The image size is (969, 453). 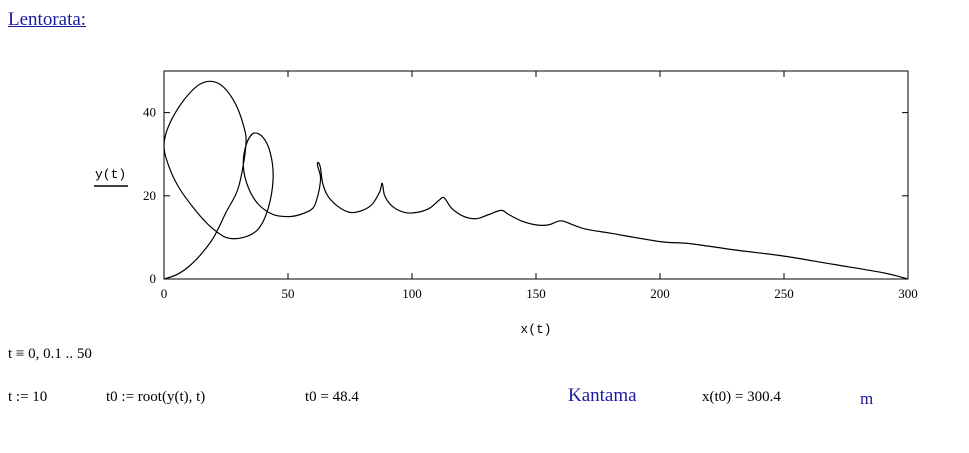 I want to click on x-tick-label: 50, so click(x=288, y=293).